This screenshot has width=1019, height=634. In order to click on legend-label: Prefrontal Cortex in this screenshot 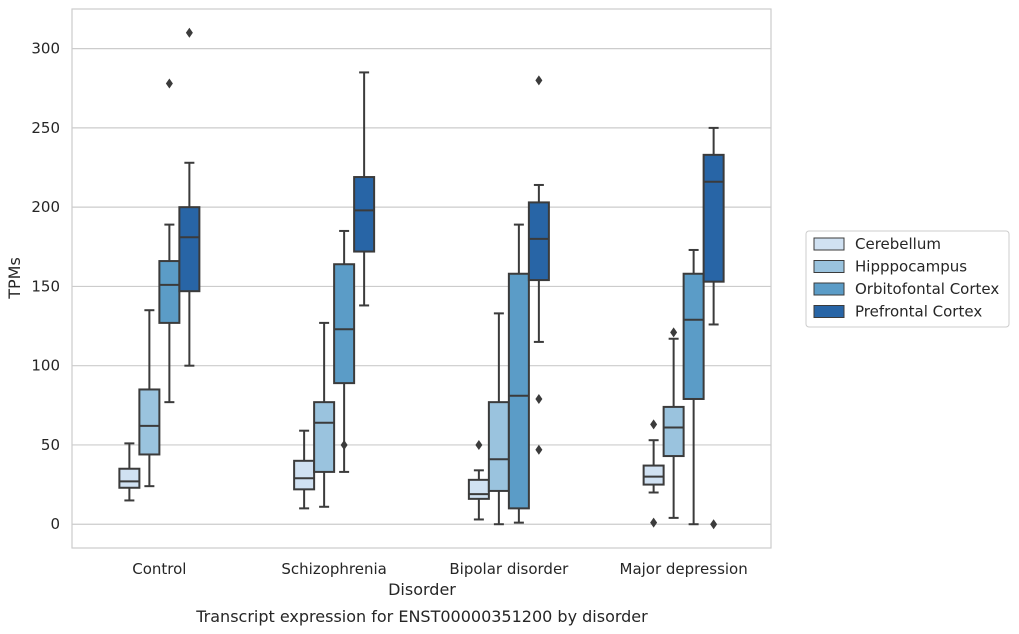, I will do `click(918, 312)`.